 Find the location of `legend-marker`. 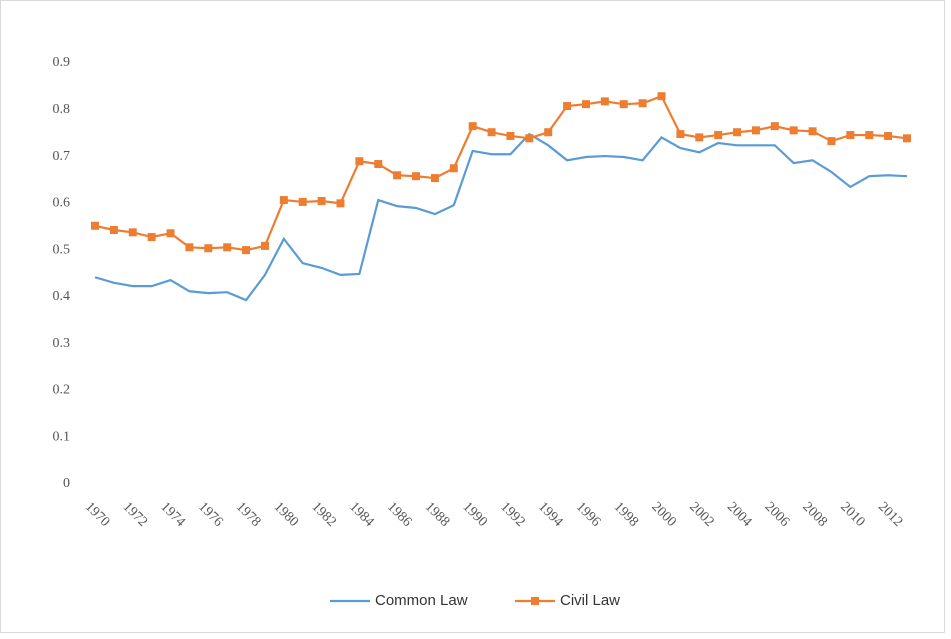

legend-marker is located at coordinates (535, 601).